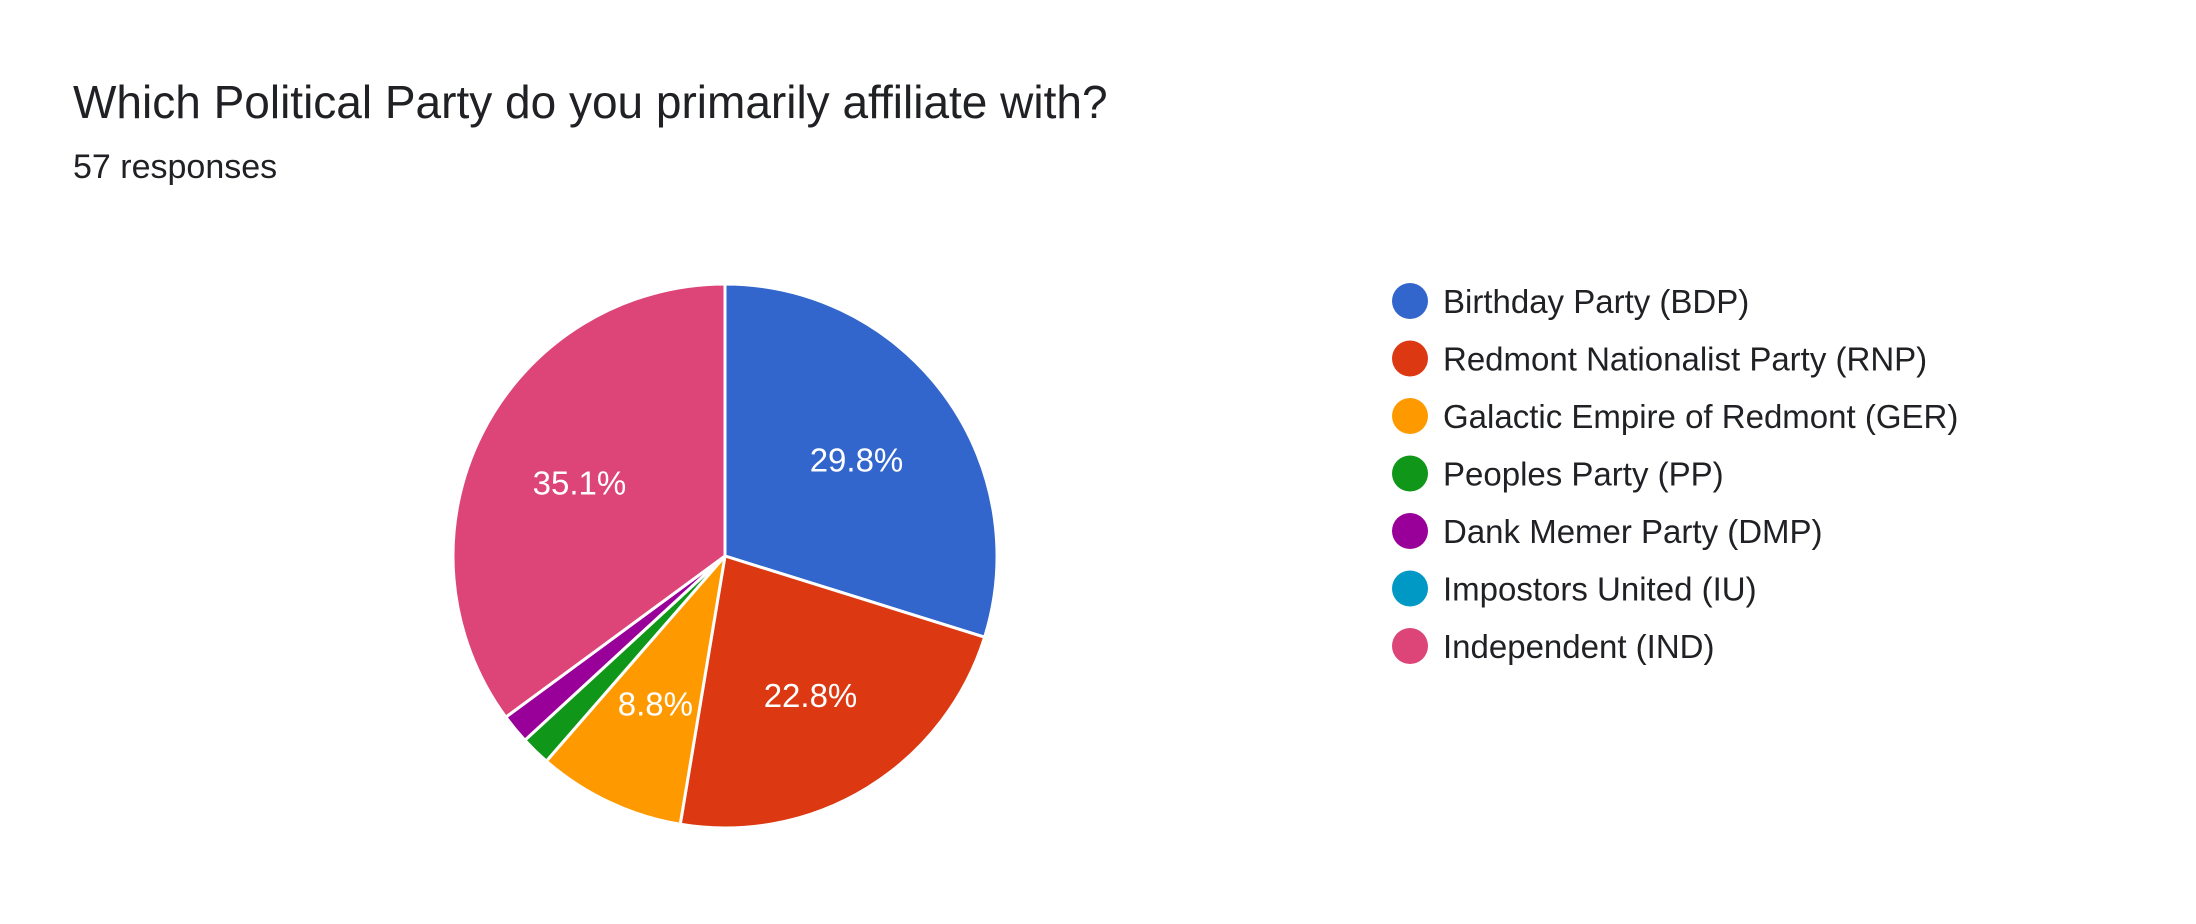  What do you see at coordinates (1600, 589) in the screenshot?
I see `legend-label: Impostors United (IU)` at bounding box center [1600, 589].